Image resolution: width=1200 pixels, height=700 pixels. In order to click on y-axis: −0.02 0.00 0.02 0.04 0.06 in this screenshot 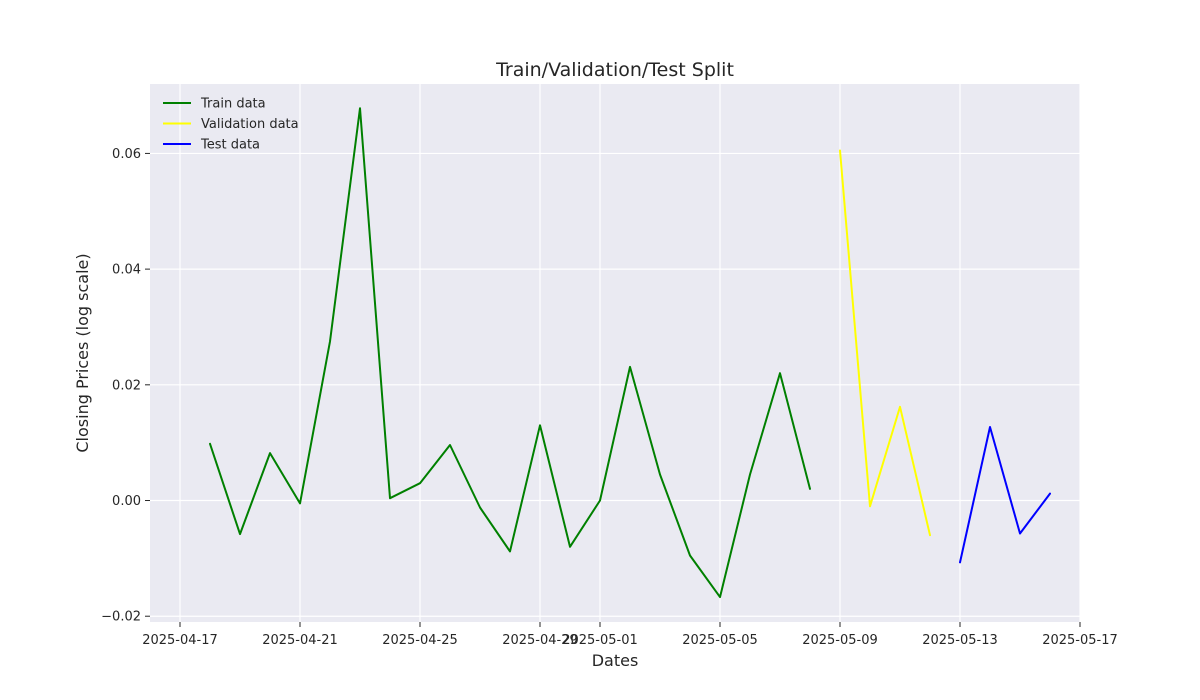, I will do `click(125, 386)`.